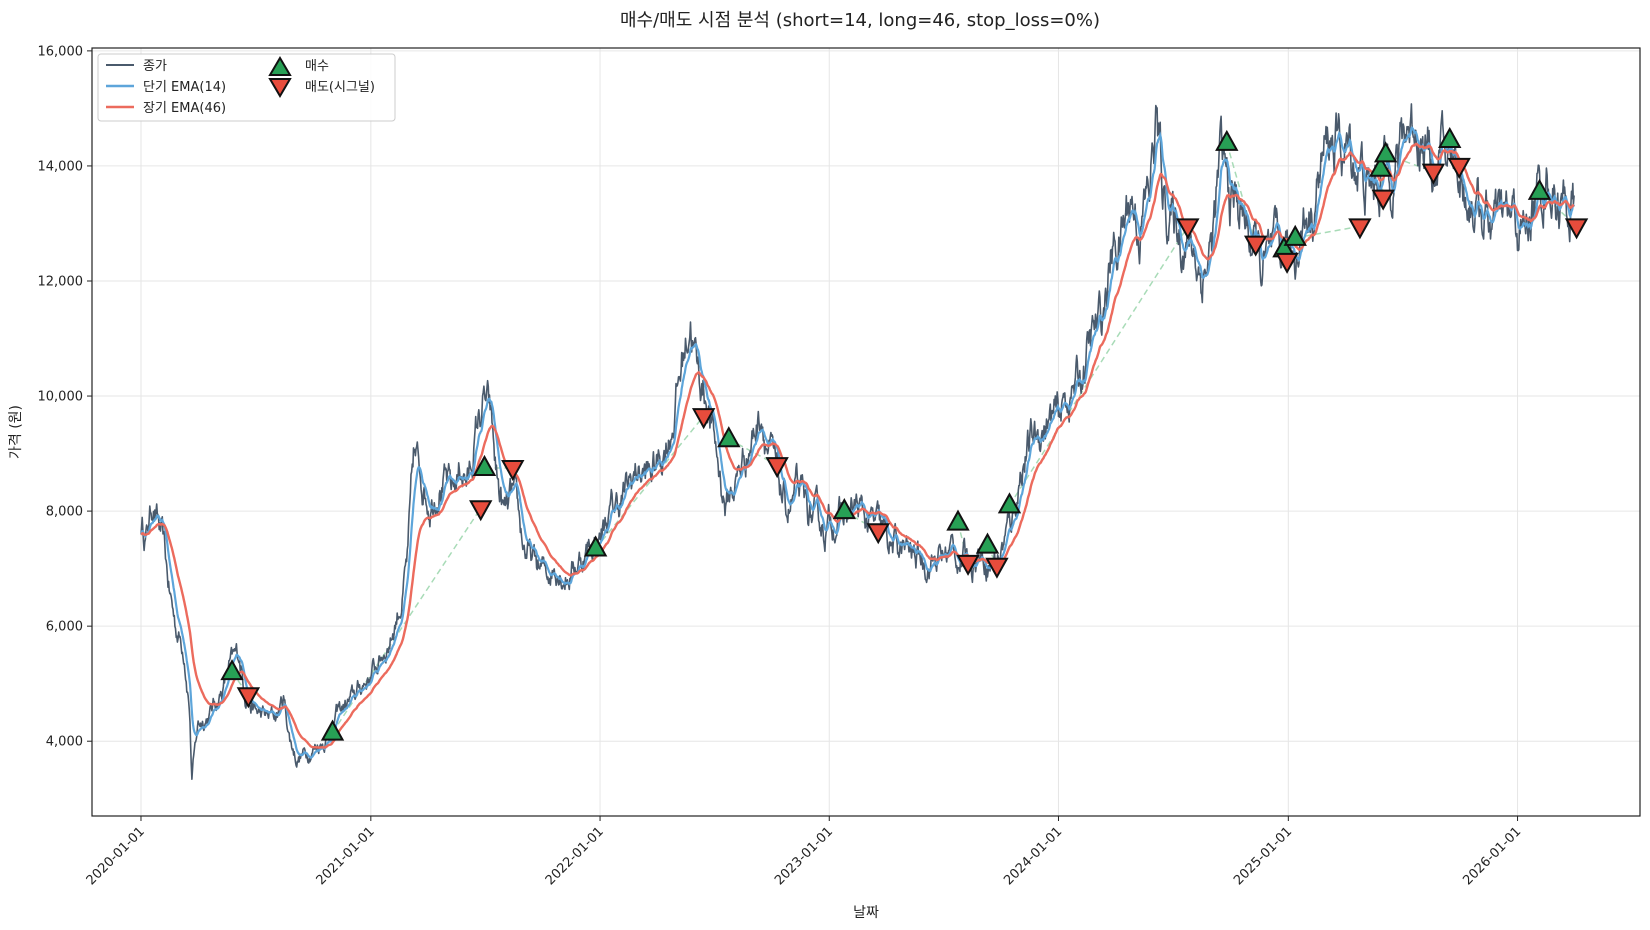  Describe the element at coordinates (340, 87) in the screenshot. I see `legend-label-sell: 매도(시그널)` at that location.